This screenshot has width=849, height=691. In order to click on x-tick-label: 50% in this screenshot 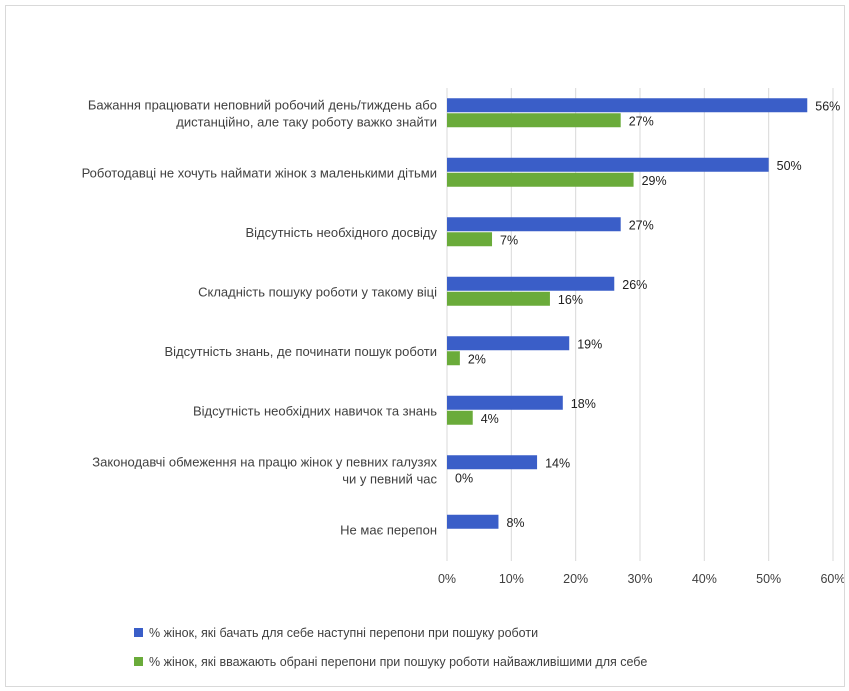, I will do `click(768, 579)`.